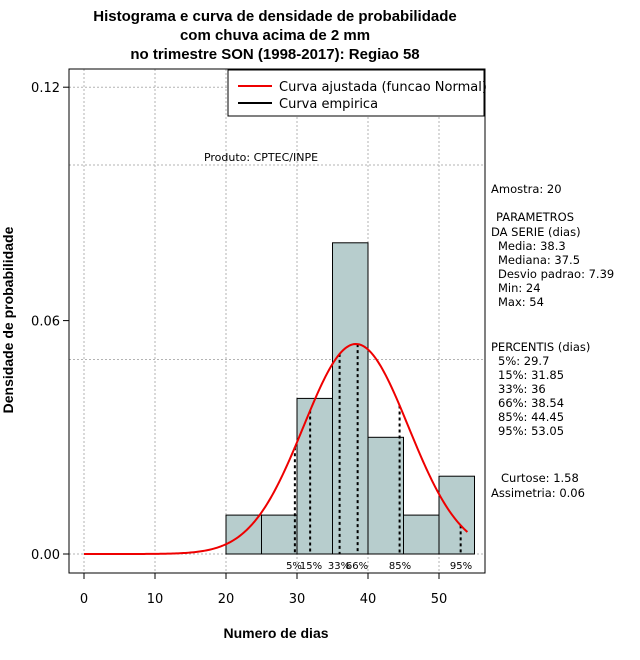  What do you see at coordinates (540, 347) in the screenshot?
I see `stat-pct-header: PERCENTIS (dias)` at bounding box center [540, 347].